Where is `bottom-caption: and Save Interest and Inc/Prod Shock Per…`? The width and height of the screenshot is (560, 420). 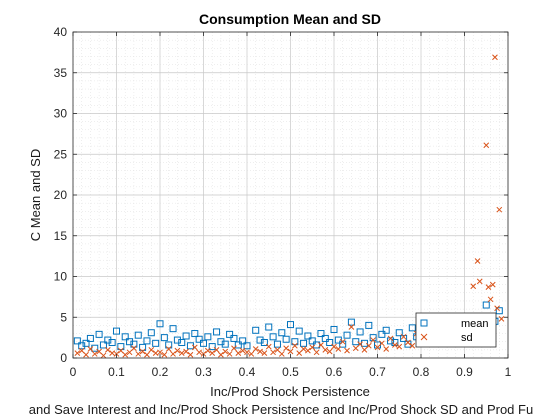 bottom-caption: and Save Interest and Inc/Prod Shock Per… is located at coordinates (281, 409).